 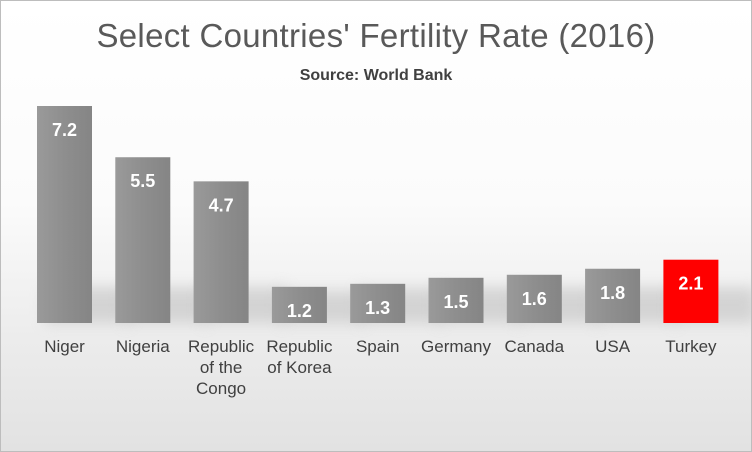 I want to click on data-label: 5.5, so click(x=142, y=181).